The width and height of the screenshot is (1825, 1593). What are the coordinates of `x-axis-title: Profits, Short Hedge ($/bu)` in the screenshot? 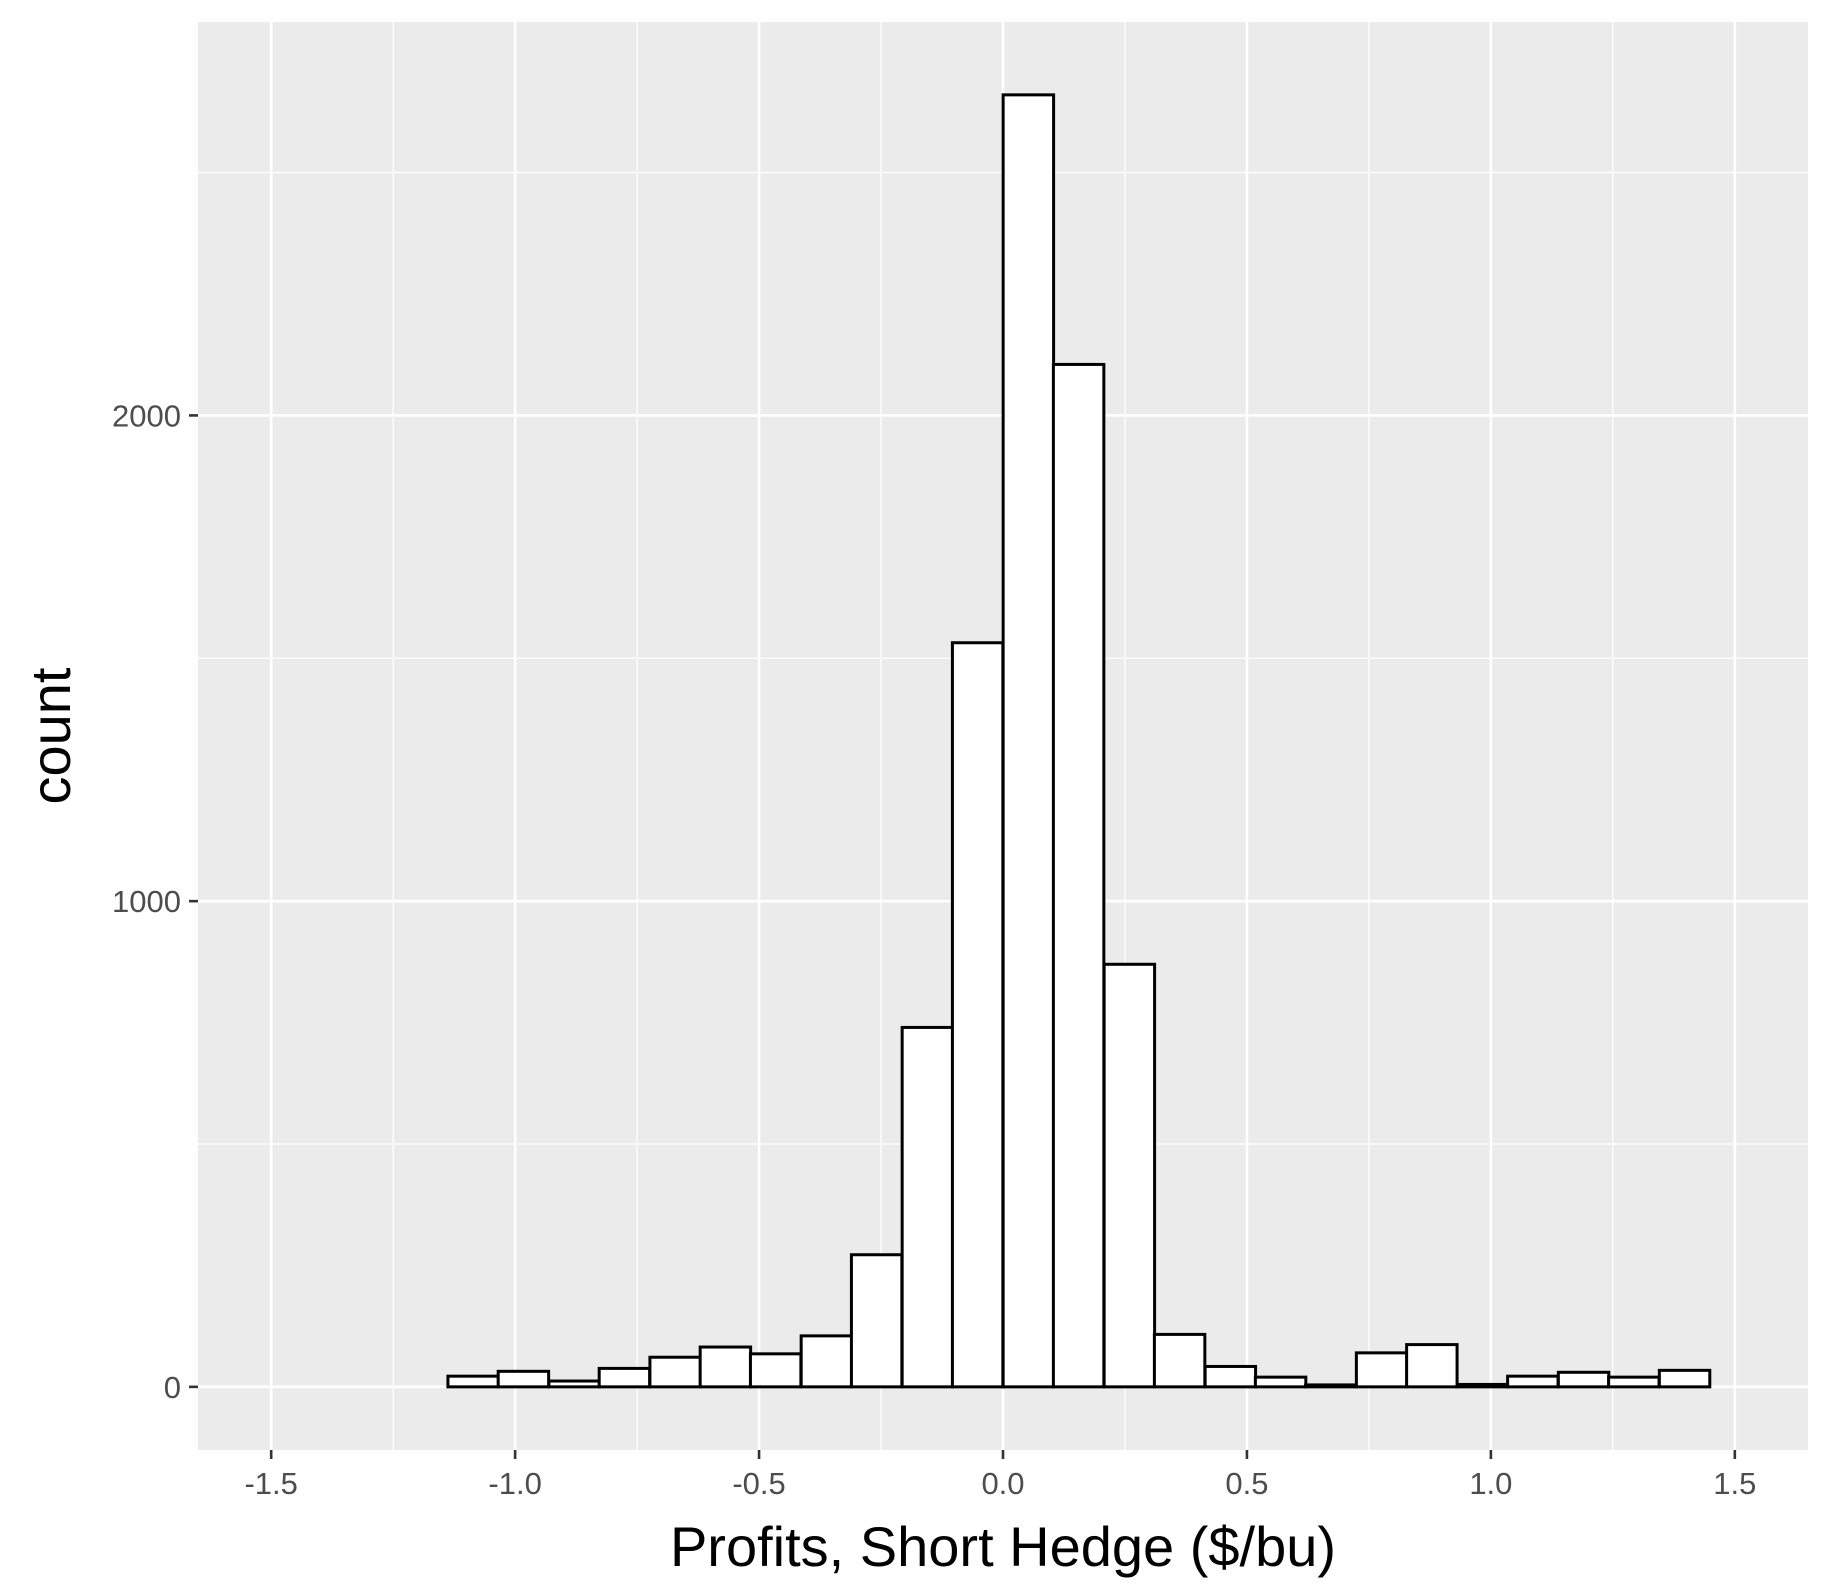 It's located at (1003, 1546).